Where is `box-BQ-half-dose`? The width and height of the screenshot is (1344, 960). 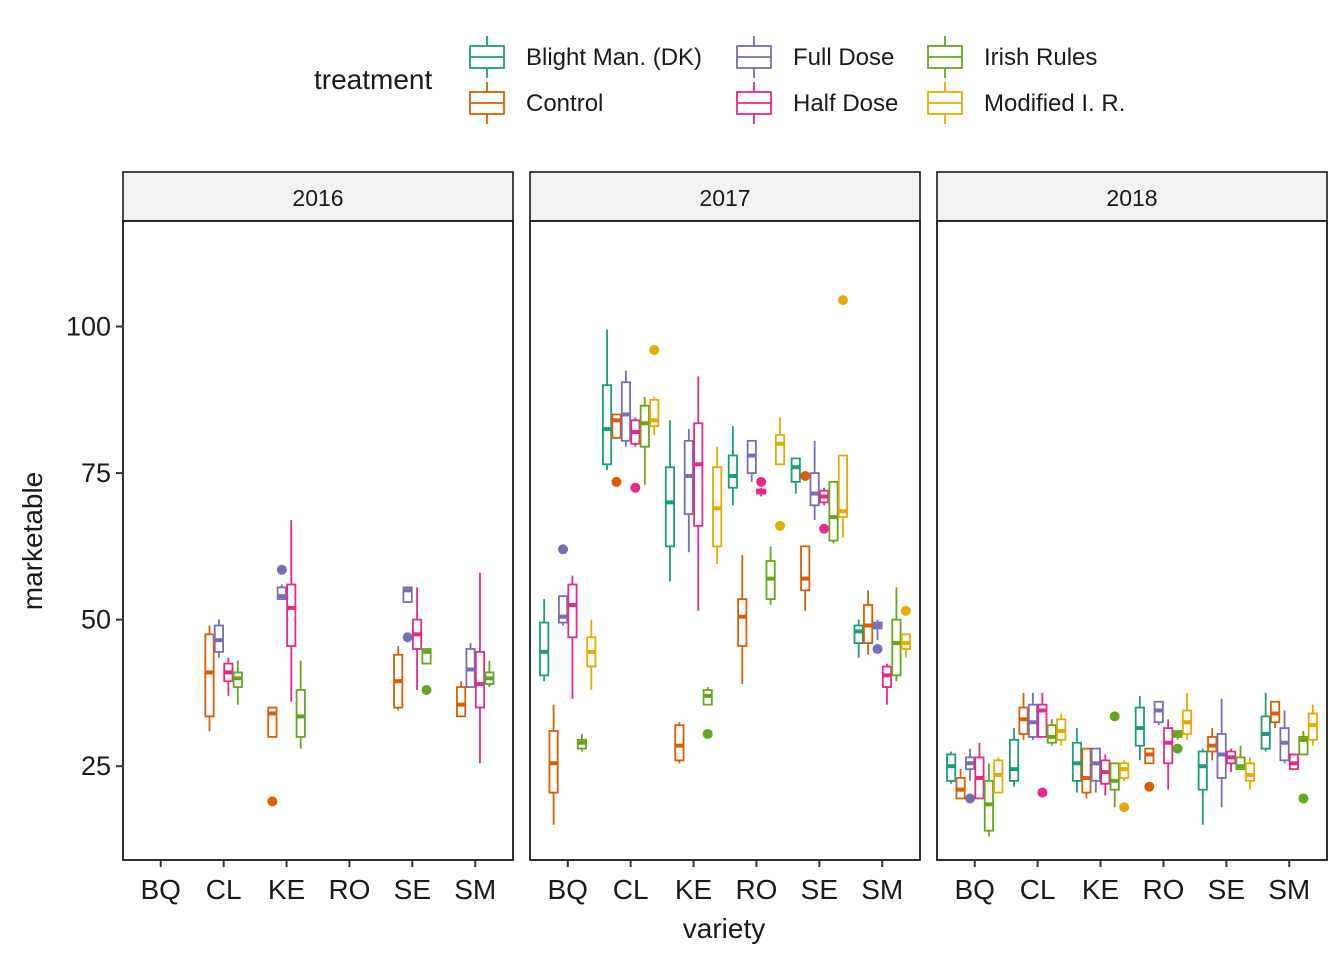
box-BQ-half-dose is located at coordinates (979, 771).